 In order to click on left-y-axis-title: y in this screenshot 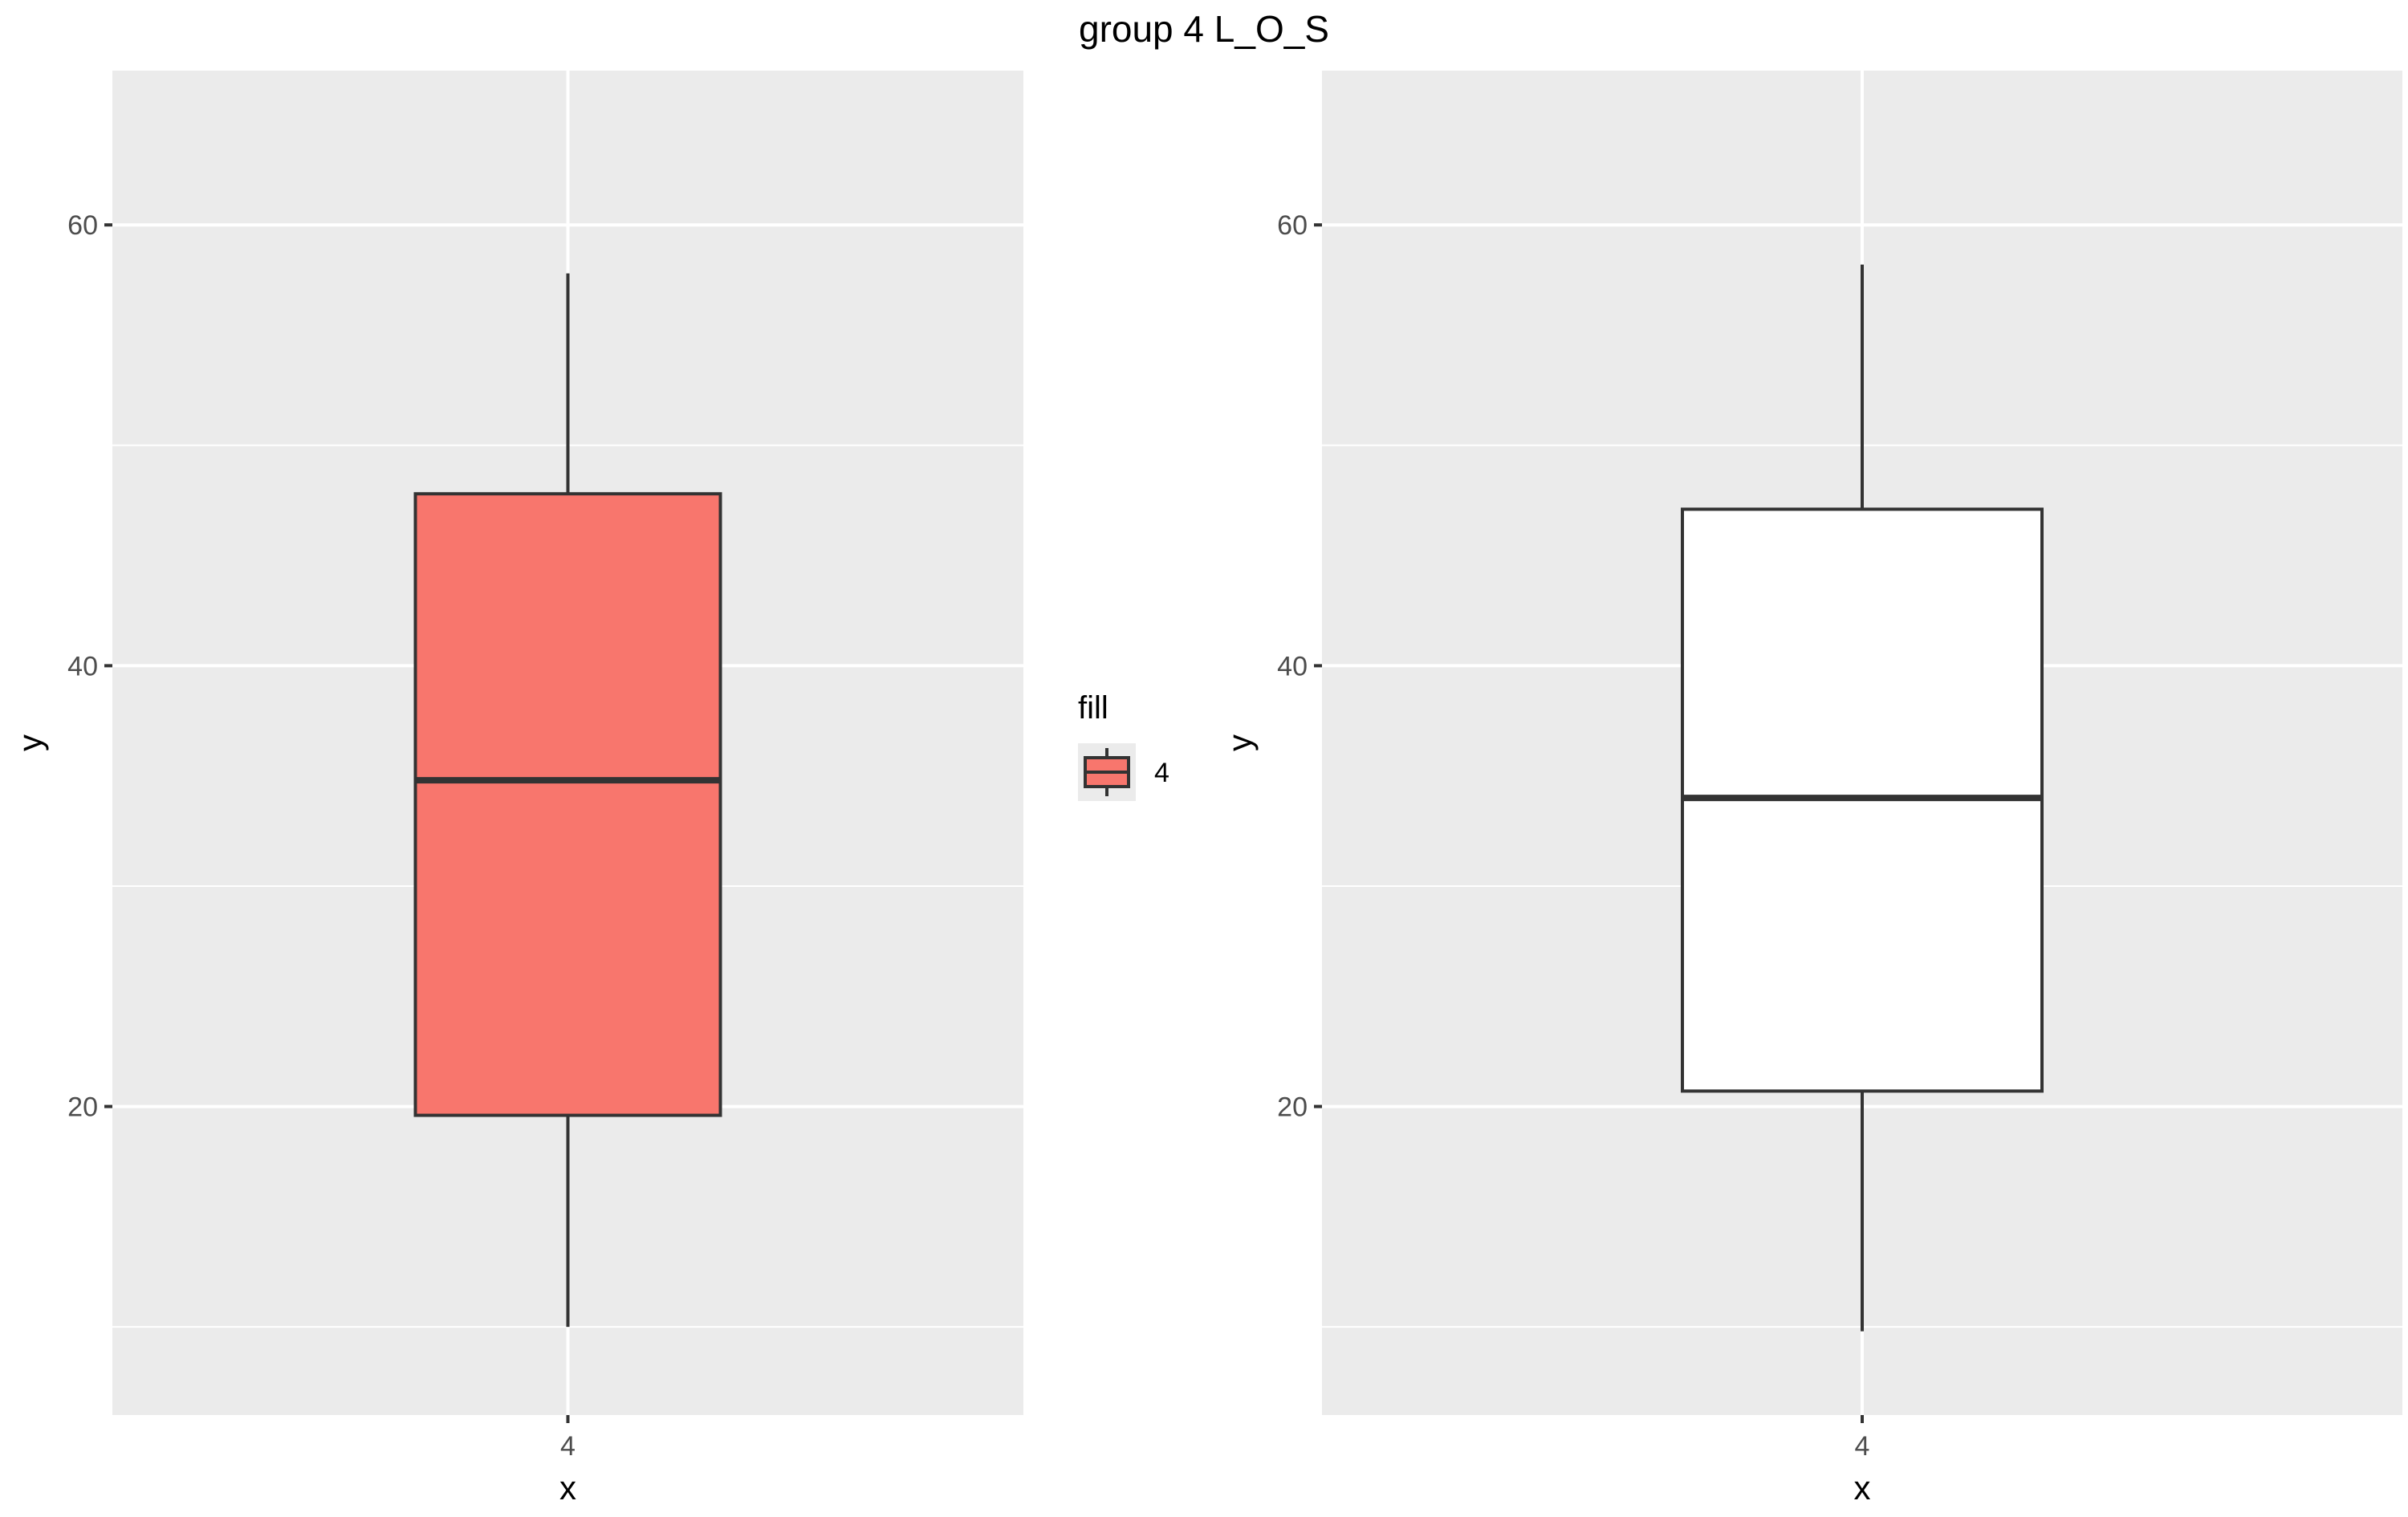, I will do `click(30, 742)`.